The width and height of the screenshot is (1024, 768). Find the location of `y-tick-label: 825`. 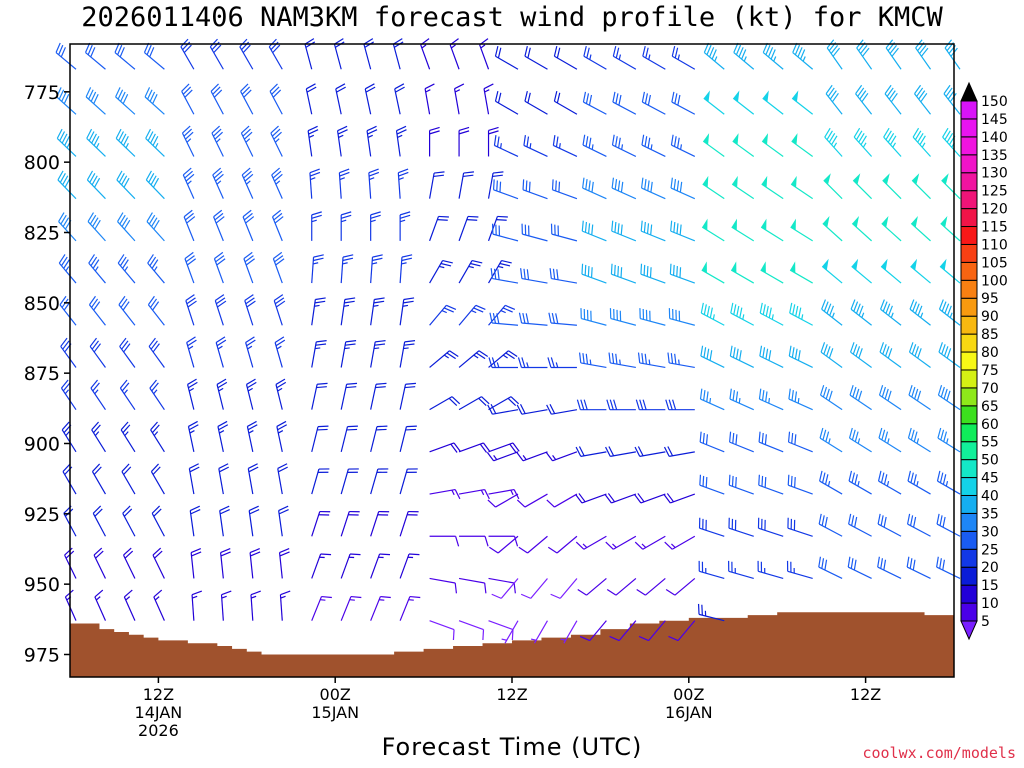

y-tick-label: 825 is located at coordinates (42, 233).